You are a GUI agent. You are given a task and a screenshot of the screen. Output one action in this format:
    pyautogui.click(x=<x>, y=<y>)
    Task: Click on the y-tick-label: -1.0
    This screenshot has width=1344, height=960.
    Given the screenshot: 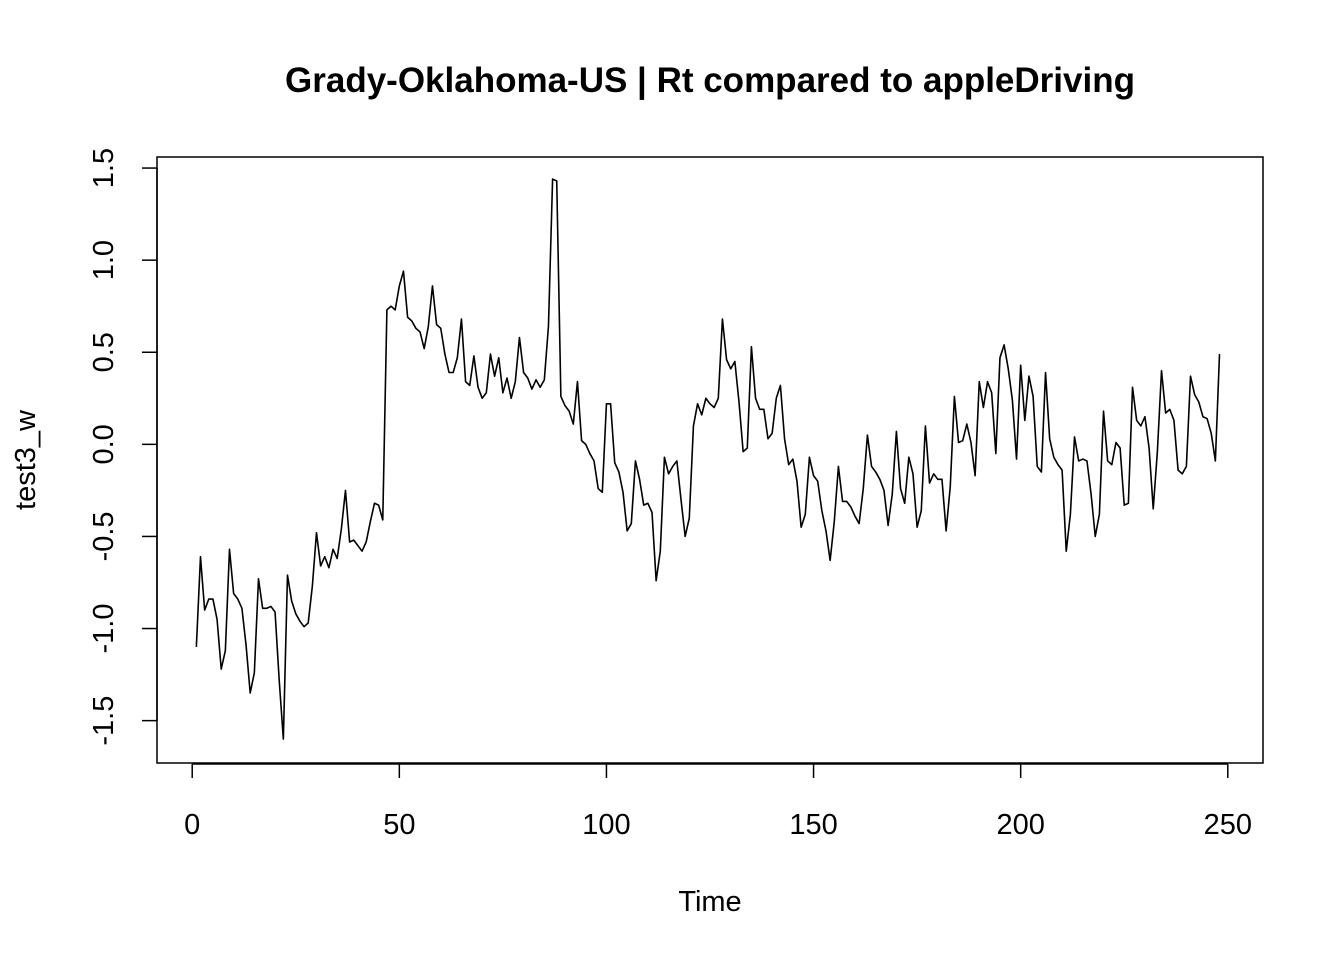 What is the action you would take?
    pyautogui.click(x=104, y=629)
    